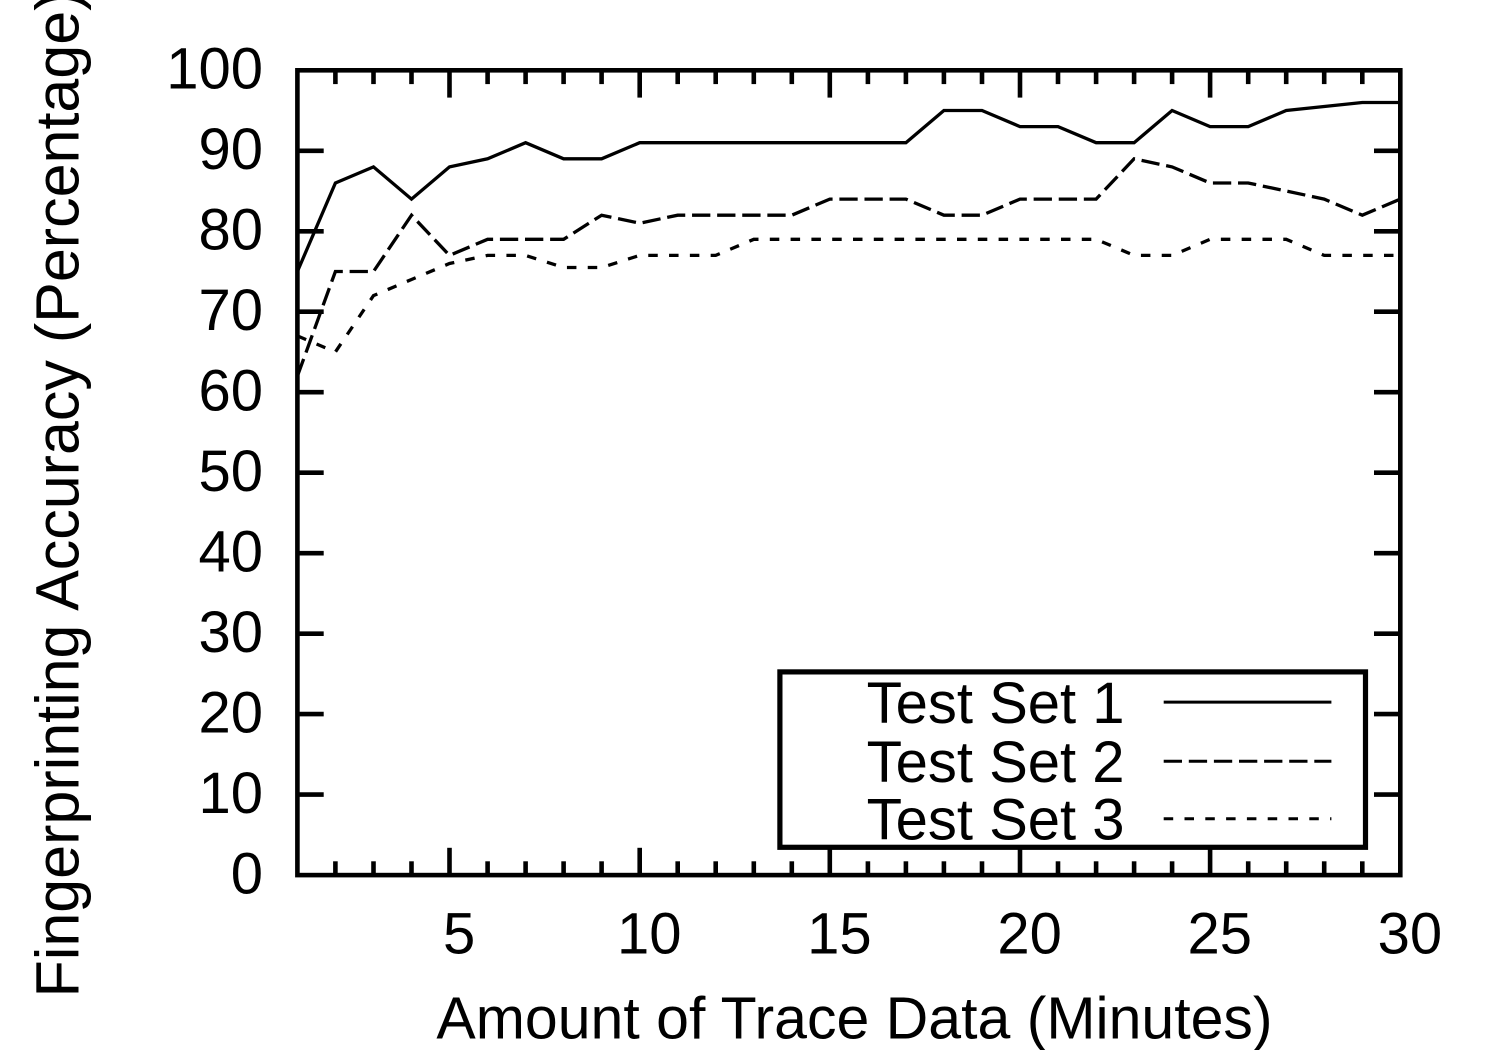 The height and width of the screenshot is (1050, 1500). Describe the element at coordinates (854, 1018) in the screenshot. I see `svg-text: Amount of Trace Data (Minutes)` at that location.